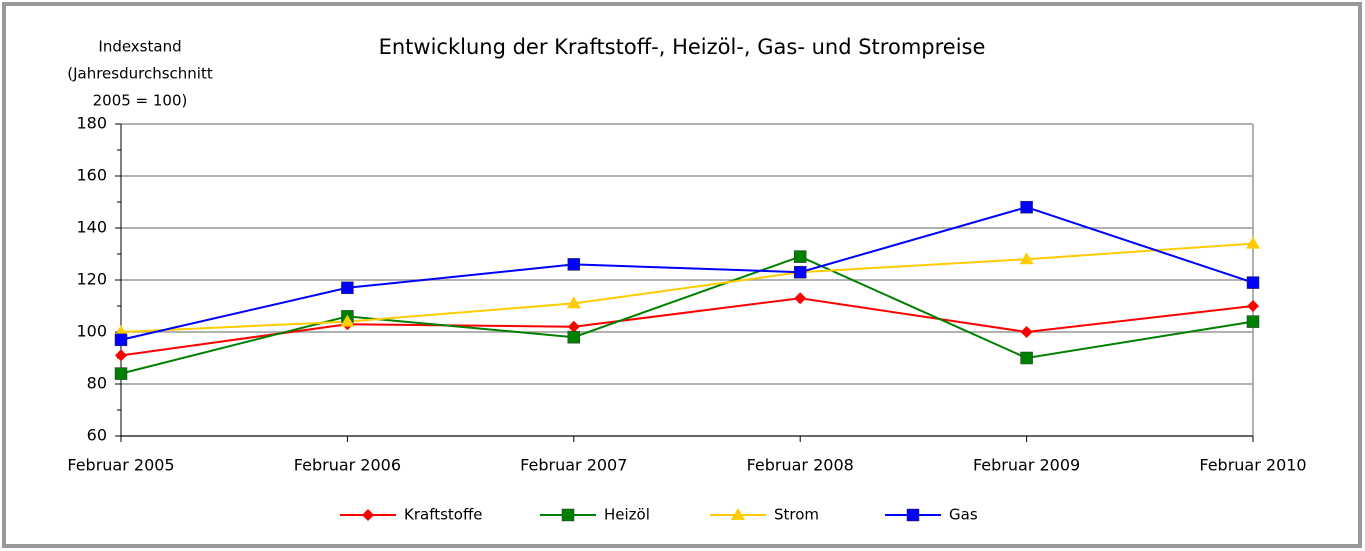 The image size is (1365, 551). Describe the element at coordinates (91, 279) in the screenshot. I see `y-tick-label: 120` at that location.